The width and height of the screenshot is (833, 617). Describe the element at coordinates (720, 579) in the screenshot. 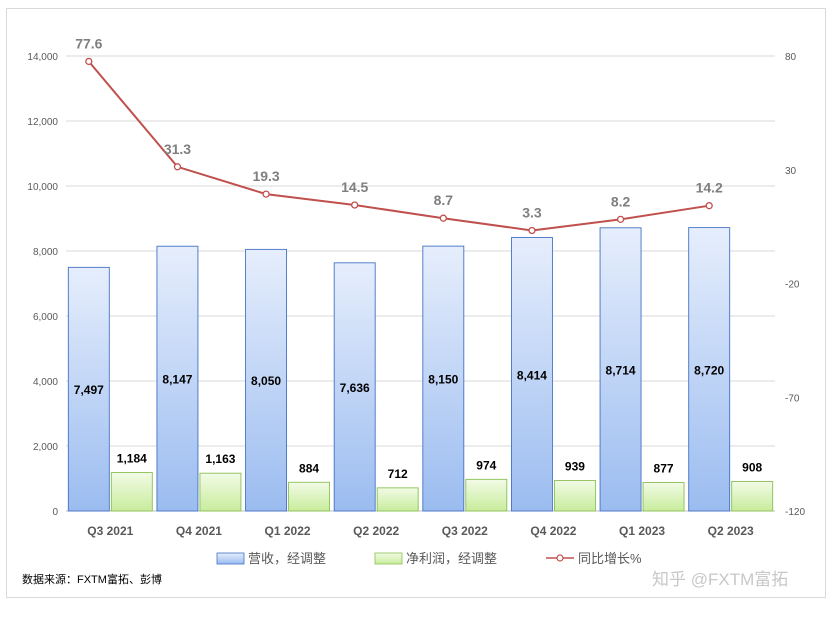

I see `watermark: 知乎 @FXTM富拓` at that location.